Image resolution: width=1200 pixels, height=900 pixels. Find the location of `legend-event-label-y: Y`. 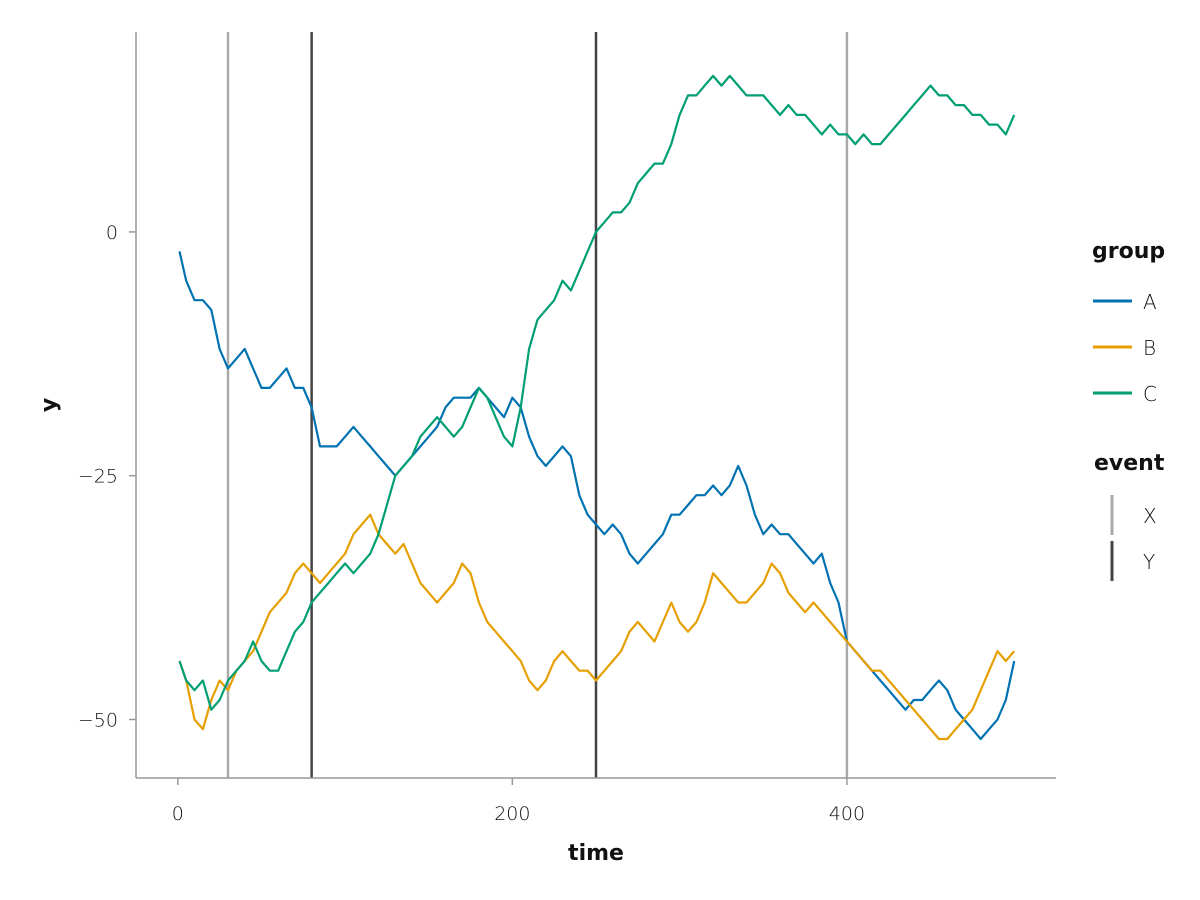

legend-event-label-y: Y is located at coordinates (1149, 562).